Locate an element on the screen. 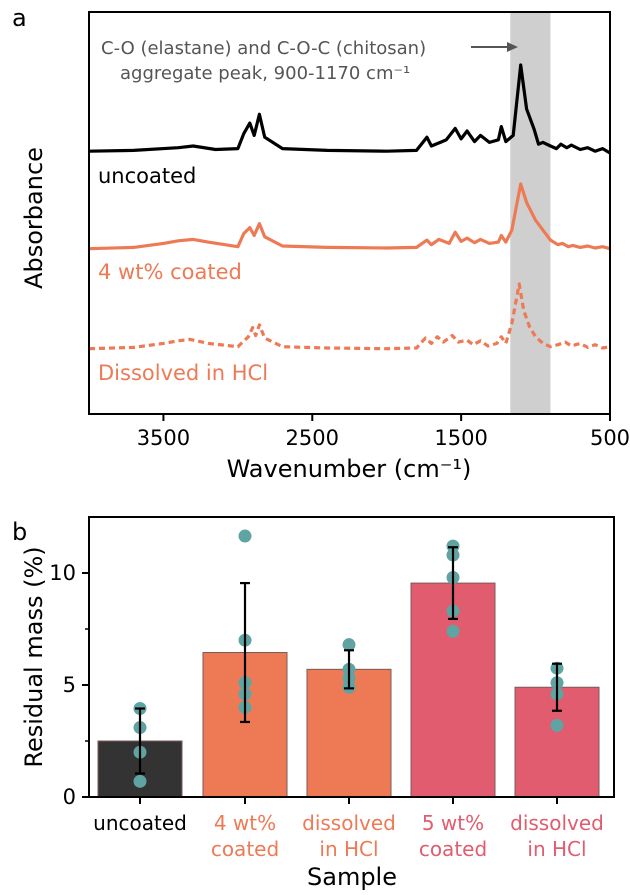 Image resolution: width=630 pixels, height=895 pixels. y-tick-label: 5 is located at coordinates (69, 685).